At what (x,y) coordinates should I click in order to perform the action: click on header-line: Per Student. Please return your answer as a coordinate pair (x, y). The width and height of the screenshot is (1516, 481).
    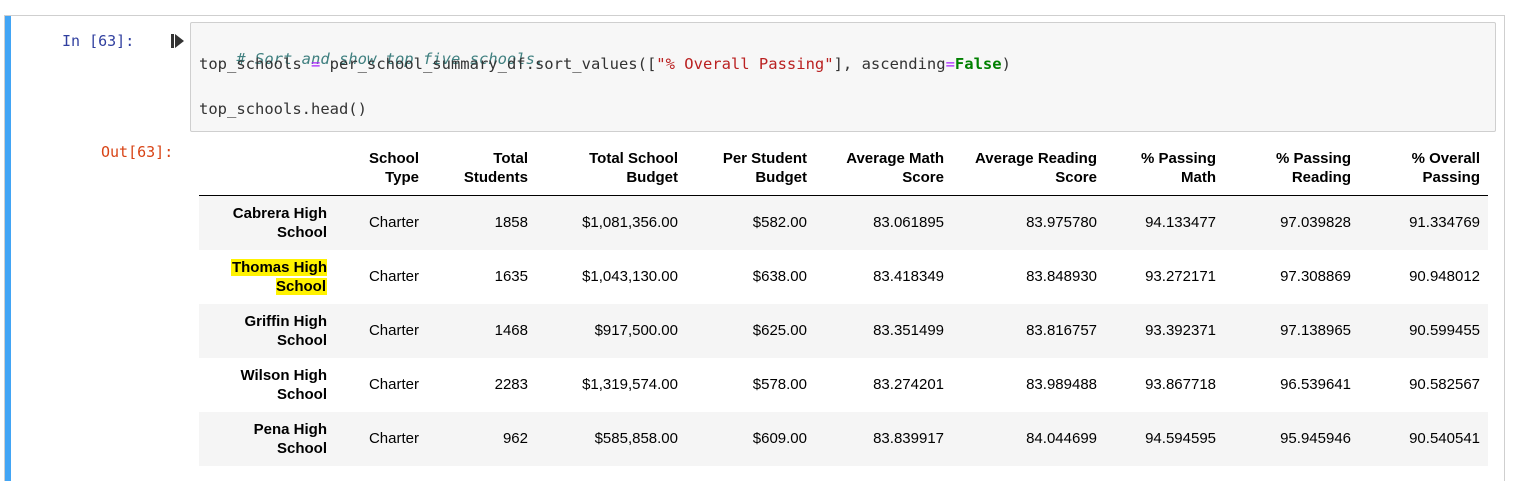
    Looking at the image, I should click on (764, 158).